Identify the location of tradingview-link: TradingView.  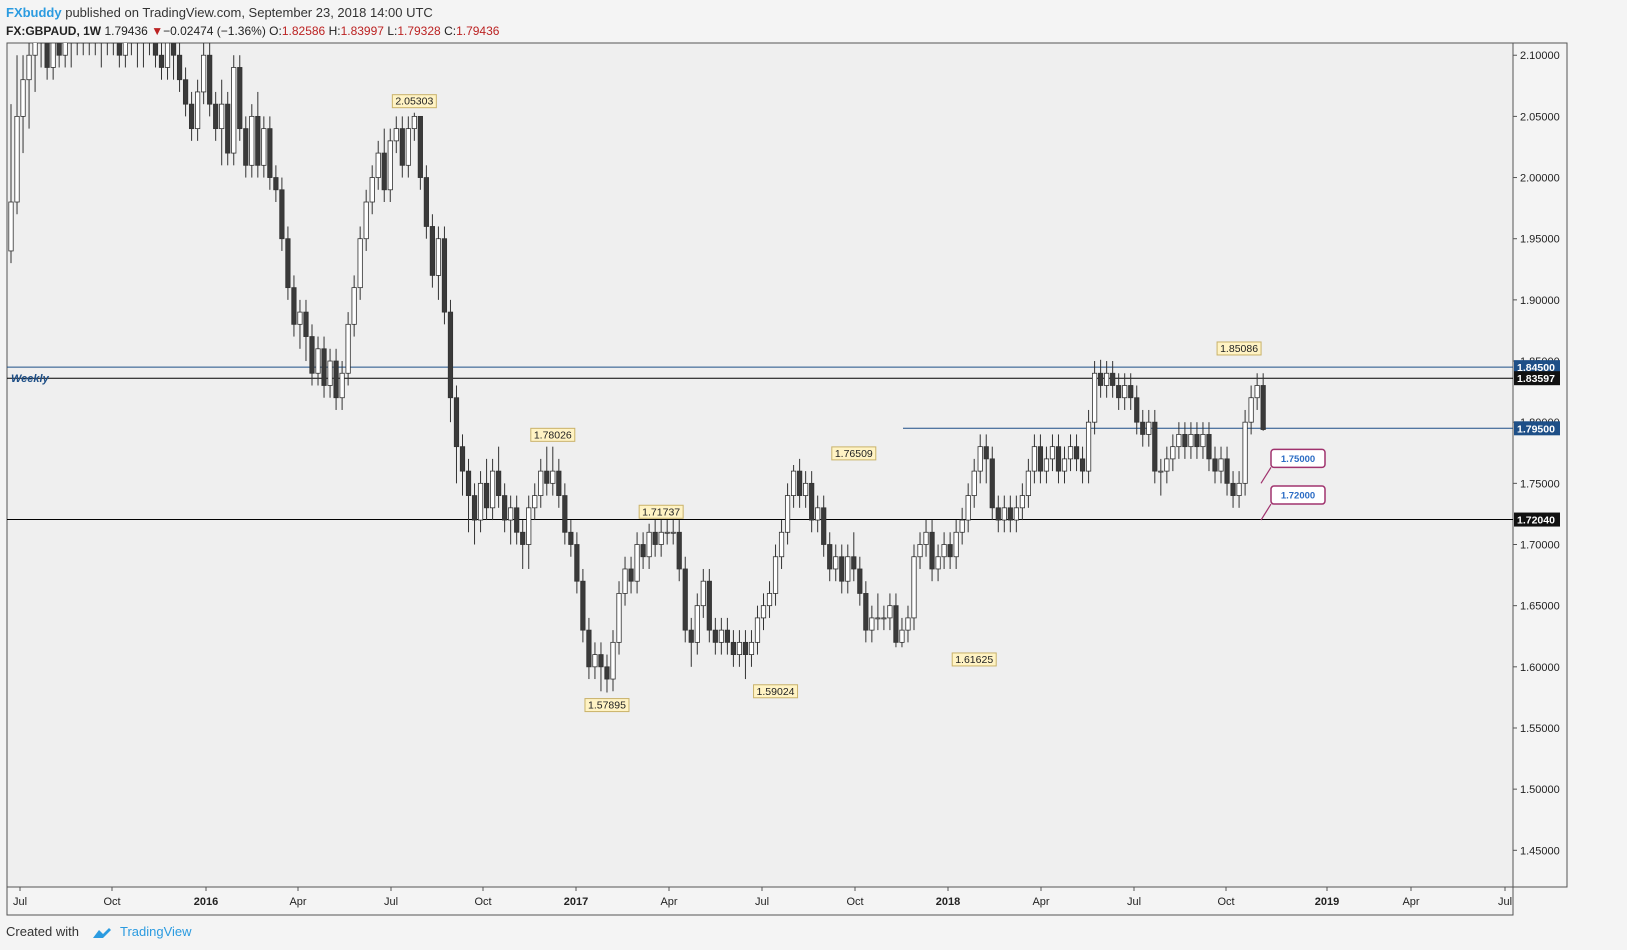
(156, 931).